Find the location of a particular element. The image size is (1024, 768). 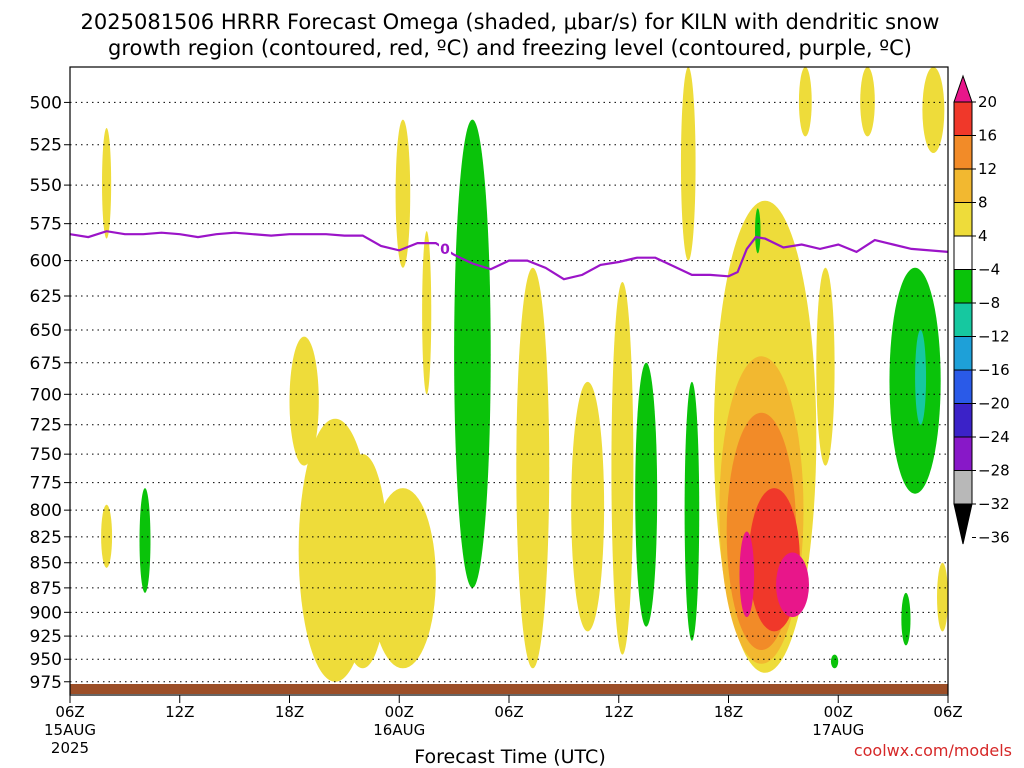

colorbar-label: 8 is located at coordinates (983, 203).